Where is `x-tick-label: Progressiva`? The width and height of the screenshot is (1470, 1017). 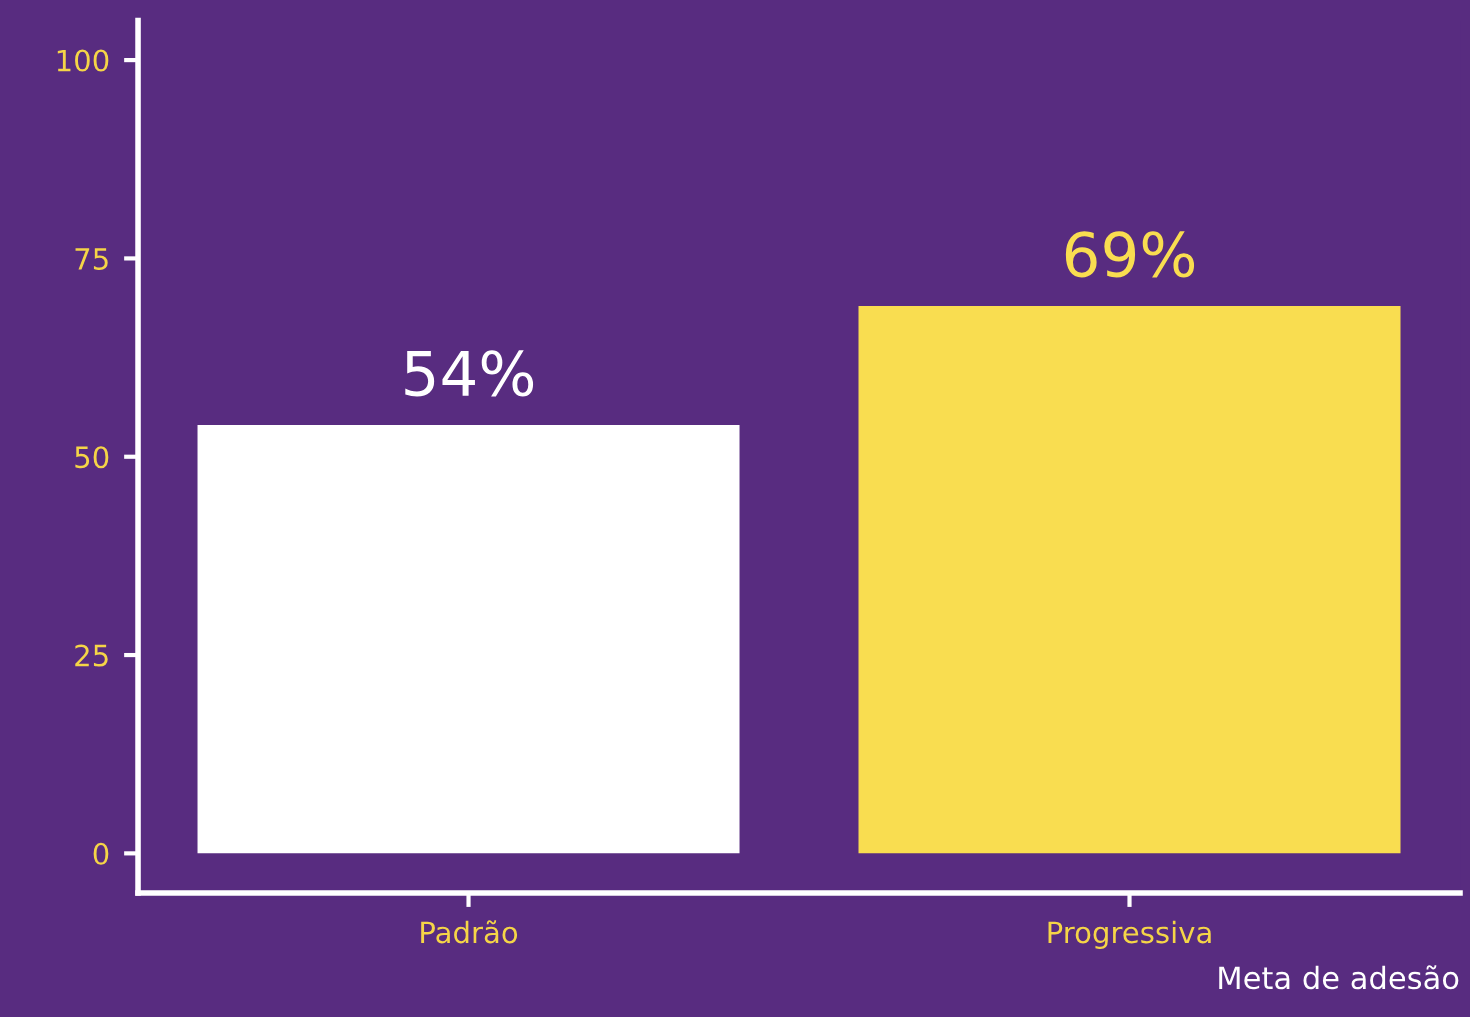
x-tick-label: Progressiva is located at coordinates (1129, 935).